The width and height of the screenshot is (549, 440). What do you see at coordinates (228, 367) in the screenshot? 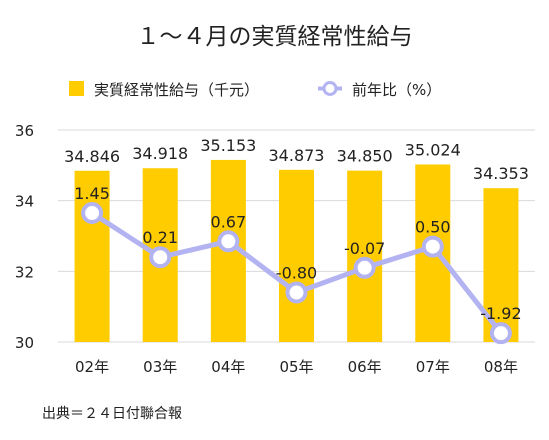
I see `x-tick-label: 04年` at bounding box center [228, 367].